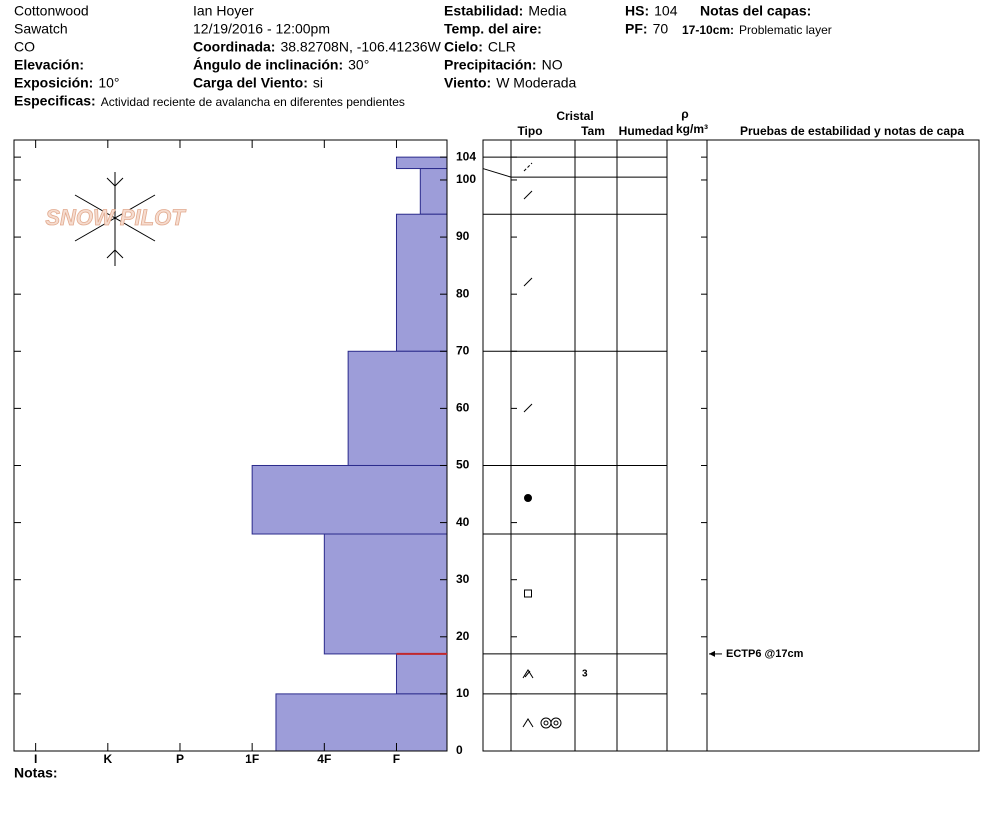 The image size is (994, 840). Describe the element at coordinates (463, 522) in the screenshot. I see `y-tick-label: 40` at that location.